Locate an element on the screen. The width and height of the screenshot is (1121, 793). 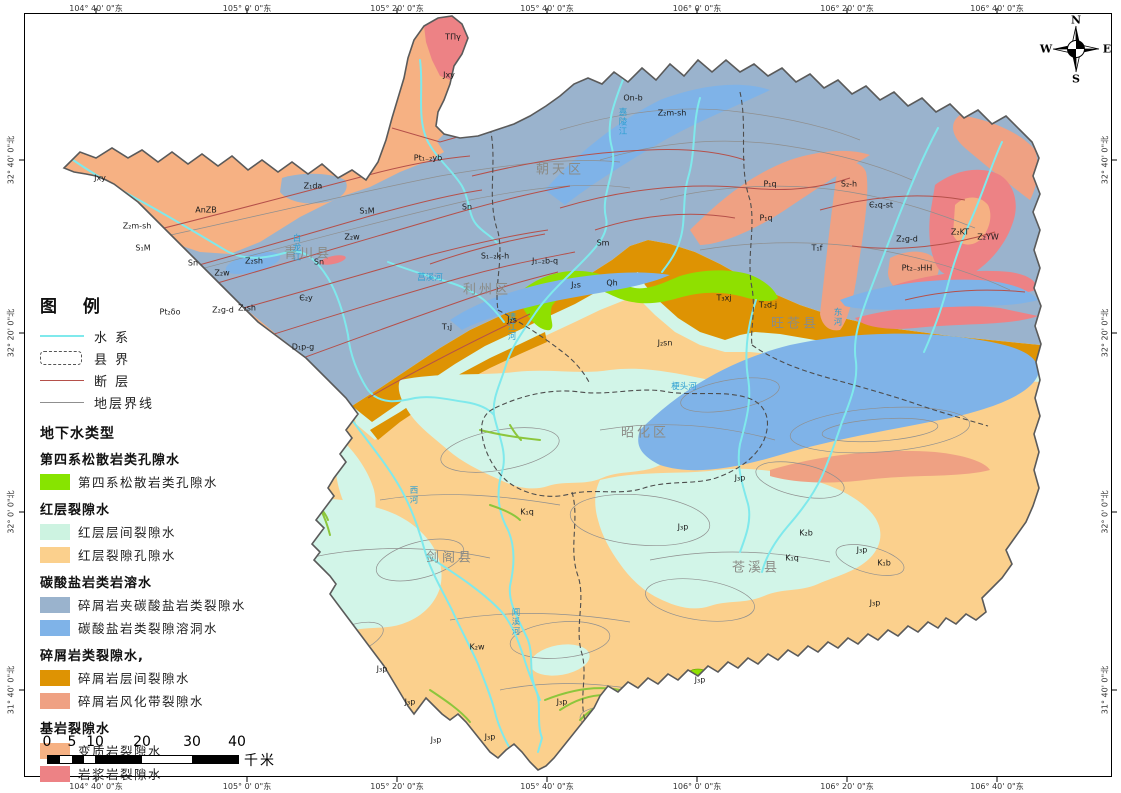
county-label-4: 昭化区 is located at coordinates (645, 433).